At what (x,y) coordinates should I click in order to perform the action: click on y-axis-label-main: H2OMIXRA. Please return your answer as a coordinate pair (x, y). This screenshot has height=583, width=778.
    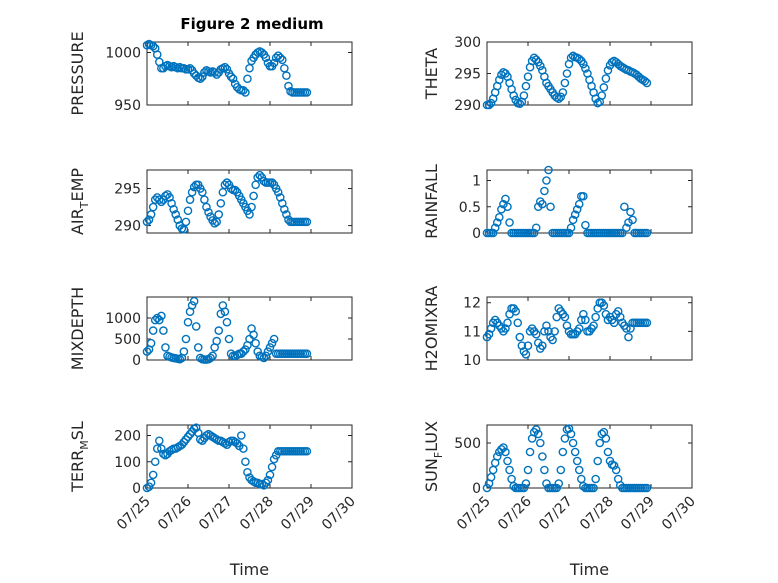
    Looking at the image, I should click on (431, 329).